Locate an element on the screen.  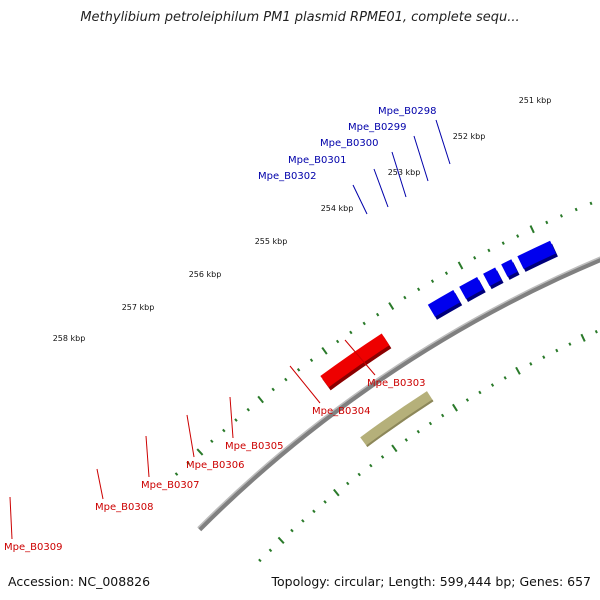
forward-gene-Mpe_B0302-body is located at coordinates (536, 254).